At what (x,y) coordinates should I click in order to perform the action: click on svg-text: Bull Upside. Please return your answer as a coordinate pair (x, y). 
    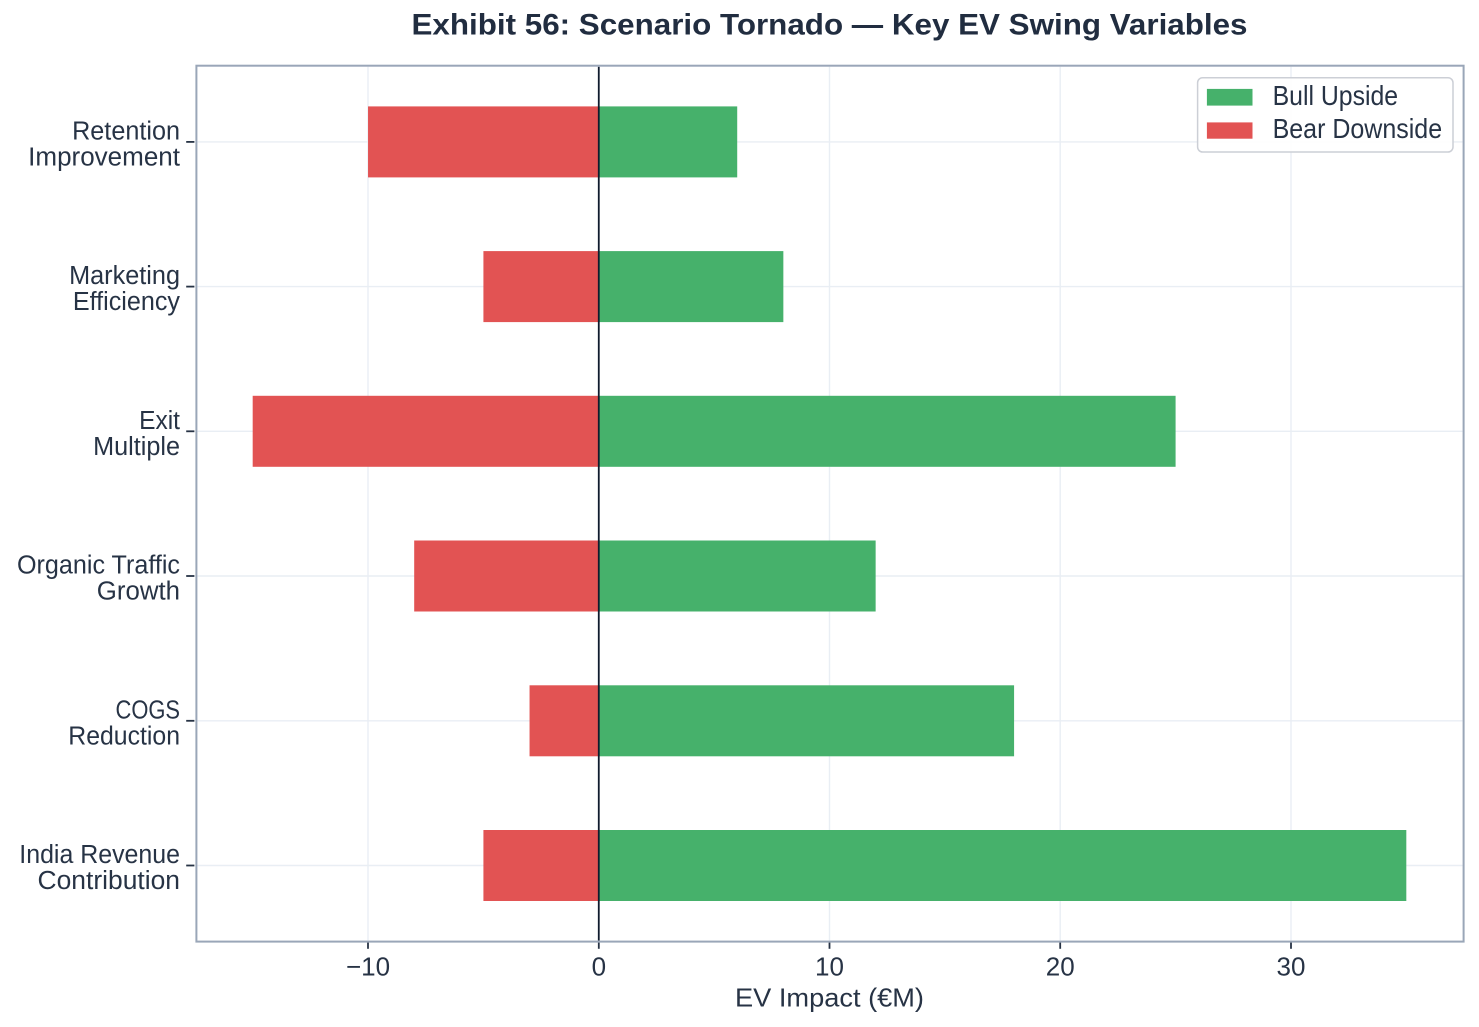
    Looking at the image, I should click on (1336, 95).